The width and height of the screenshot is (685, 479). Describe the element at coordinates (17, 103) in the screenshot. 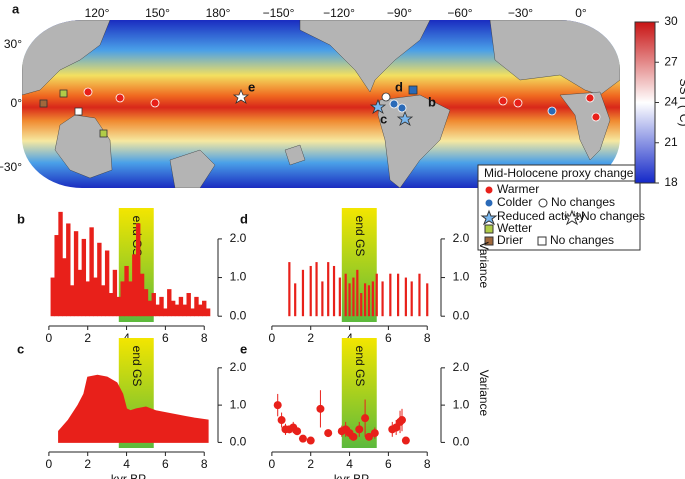

I see `lat-label: 0°` at that location.